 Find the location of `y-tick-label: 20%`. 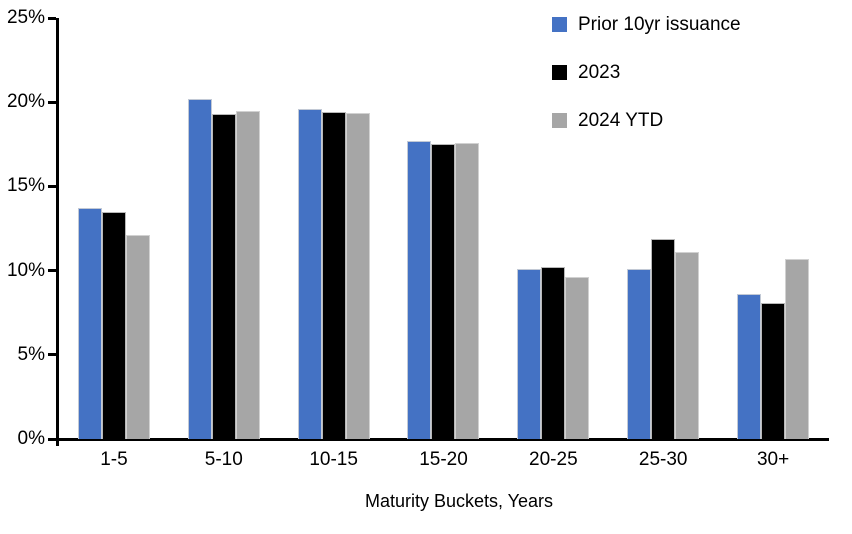

y-tick-label: 20% is located at coordinates (25, 102).